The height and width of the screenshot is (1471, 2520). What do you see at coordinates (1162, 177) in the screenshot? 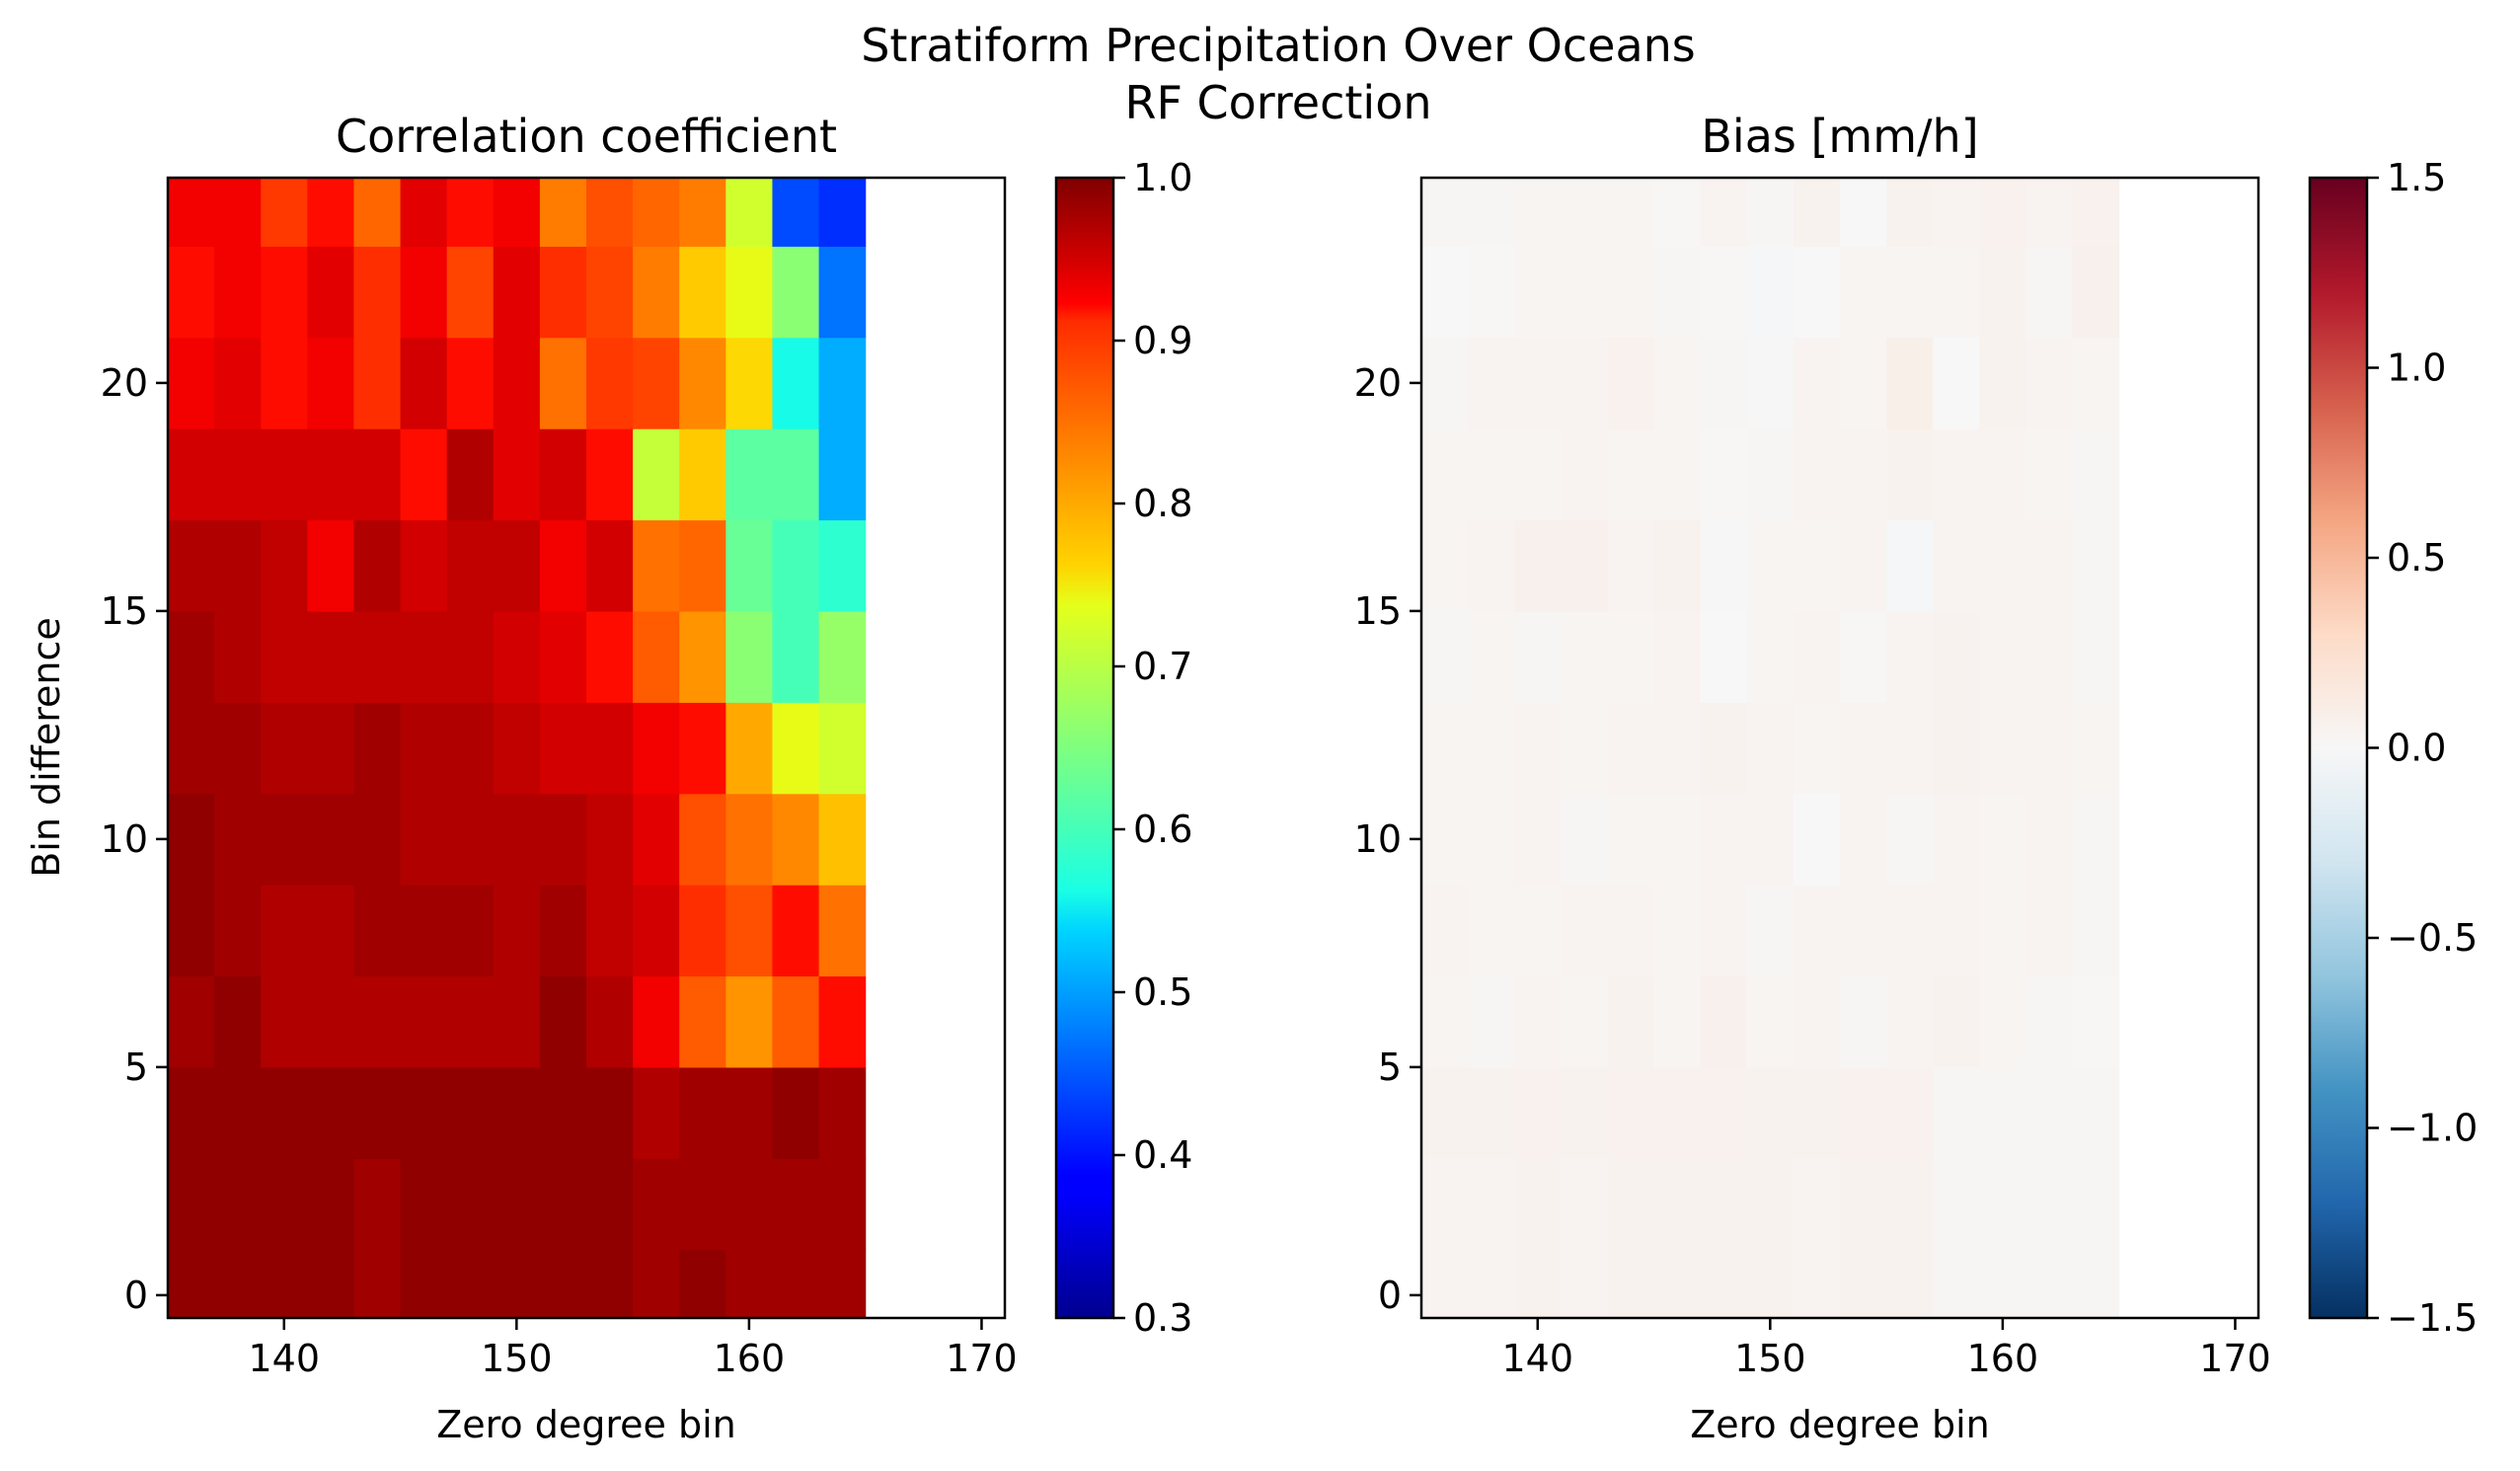
I see `colorbar-tick-label: 1.0` at bounding box center [1162, 177].